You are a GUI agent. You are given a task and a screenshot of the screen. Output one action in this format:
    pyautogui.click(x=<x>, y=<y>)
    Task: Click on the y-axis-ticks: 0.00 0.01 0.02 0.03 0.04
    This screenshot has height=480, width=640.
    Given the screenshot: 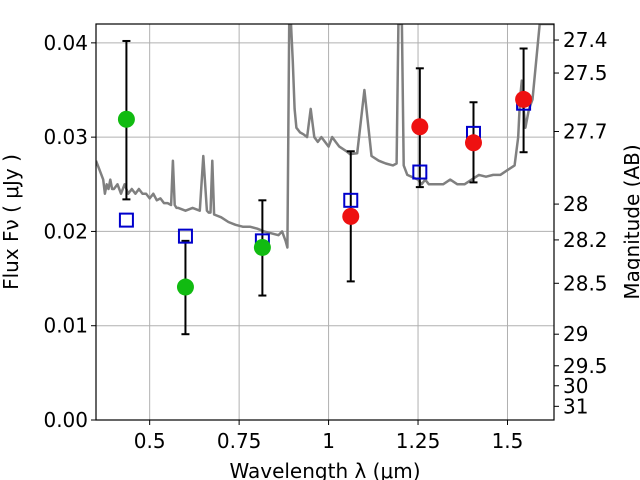 What is the action you would take?
    pyautogui.click(x=69, y=231)
    